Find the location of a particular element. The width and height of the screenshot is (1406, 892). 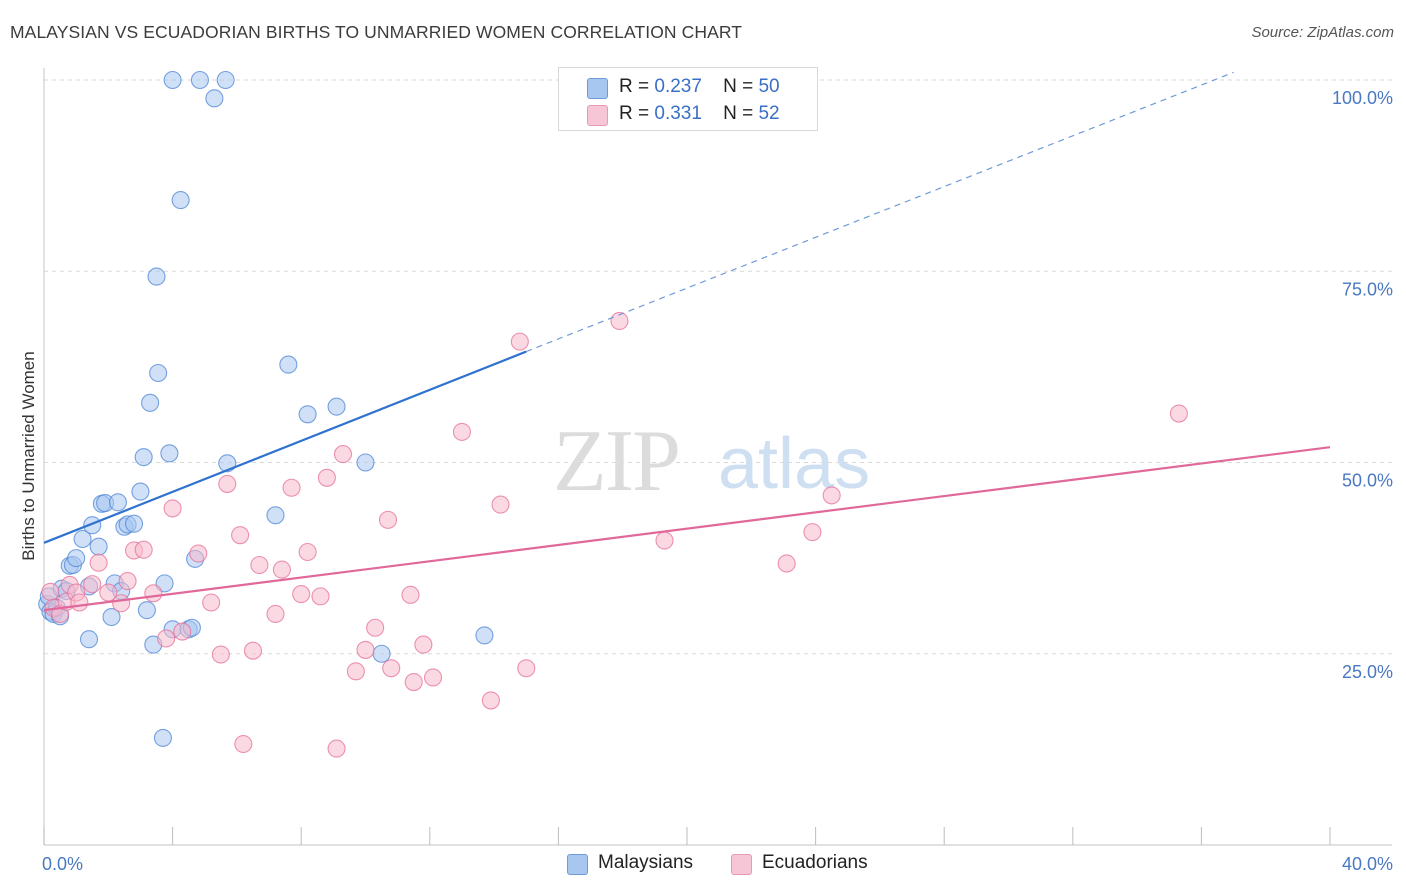

y-tick-label: 75.0% is located at coordinates (1367, 289).